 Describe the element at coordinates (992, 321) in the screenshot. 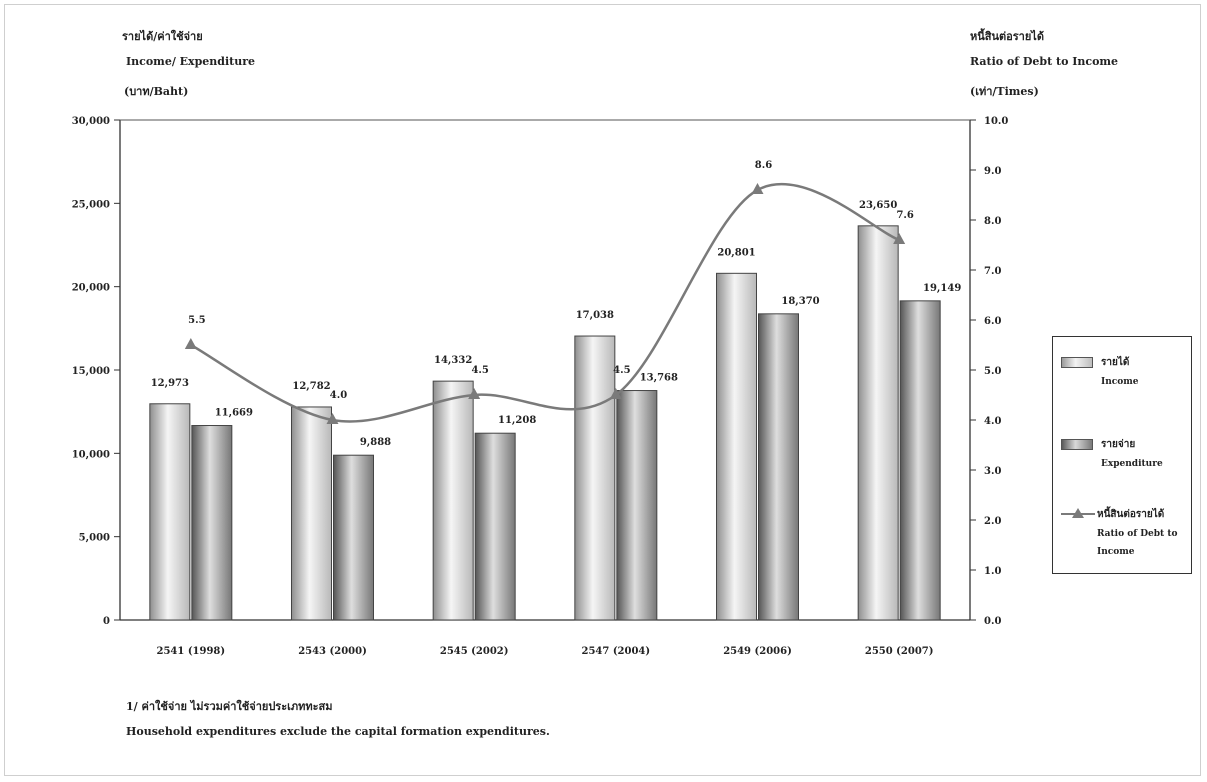

I see `right-tick-label: 6.0` at that location.